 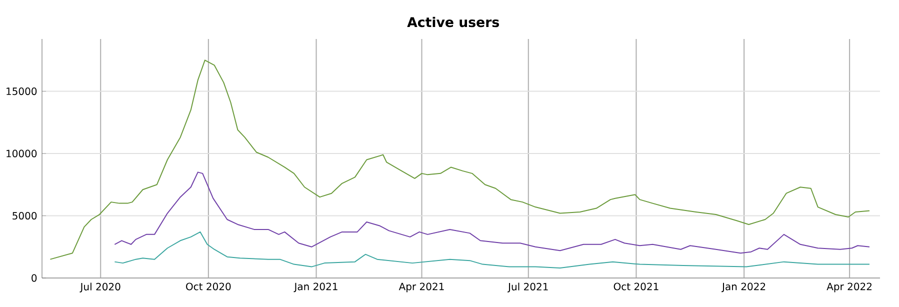 I want to click on chart-title: Active users, so click(x=453, y=22).